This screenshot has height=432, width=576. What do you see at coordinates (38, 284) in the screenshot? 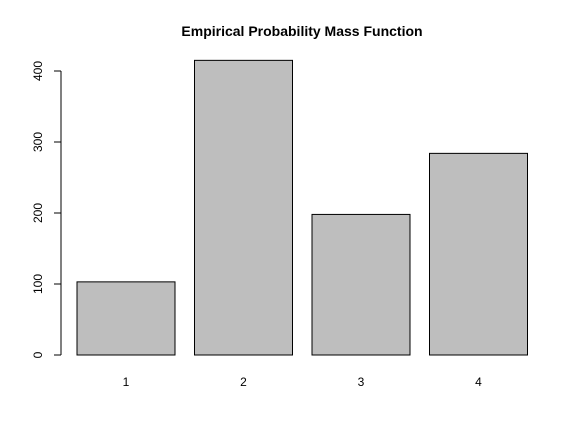
I see `y-tick-label-100: 100` at bounding box center [38, 284].